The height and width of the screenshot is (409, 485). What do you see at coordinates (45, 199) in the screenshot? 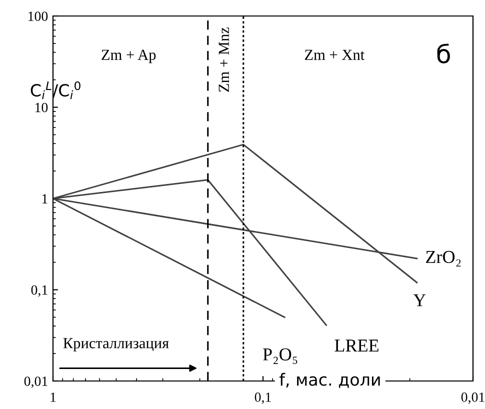
I see `y-tick-label: 1` at bounding box center [45, 199].